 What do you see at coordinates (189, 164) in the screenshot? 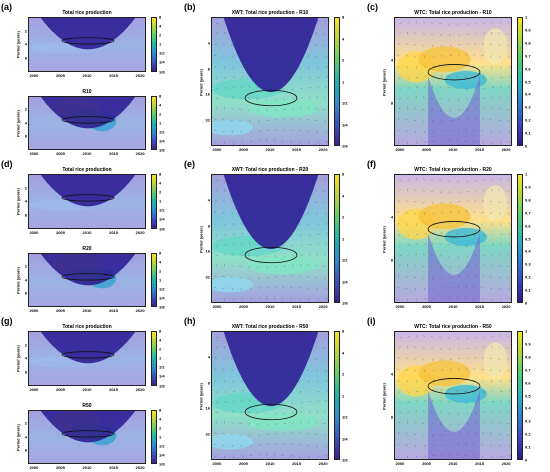
I see `panel-label: (e)` at bounding box center [189, 164].